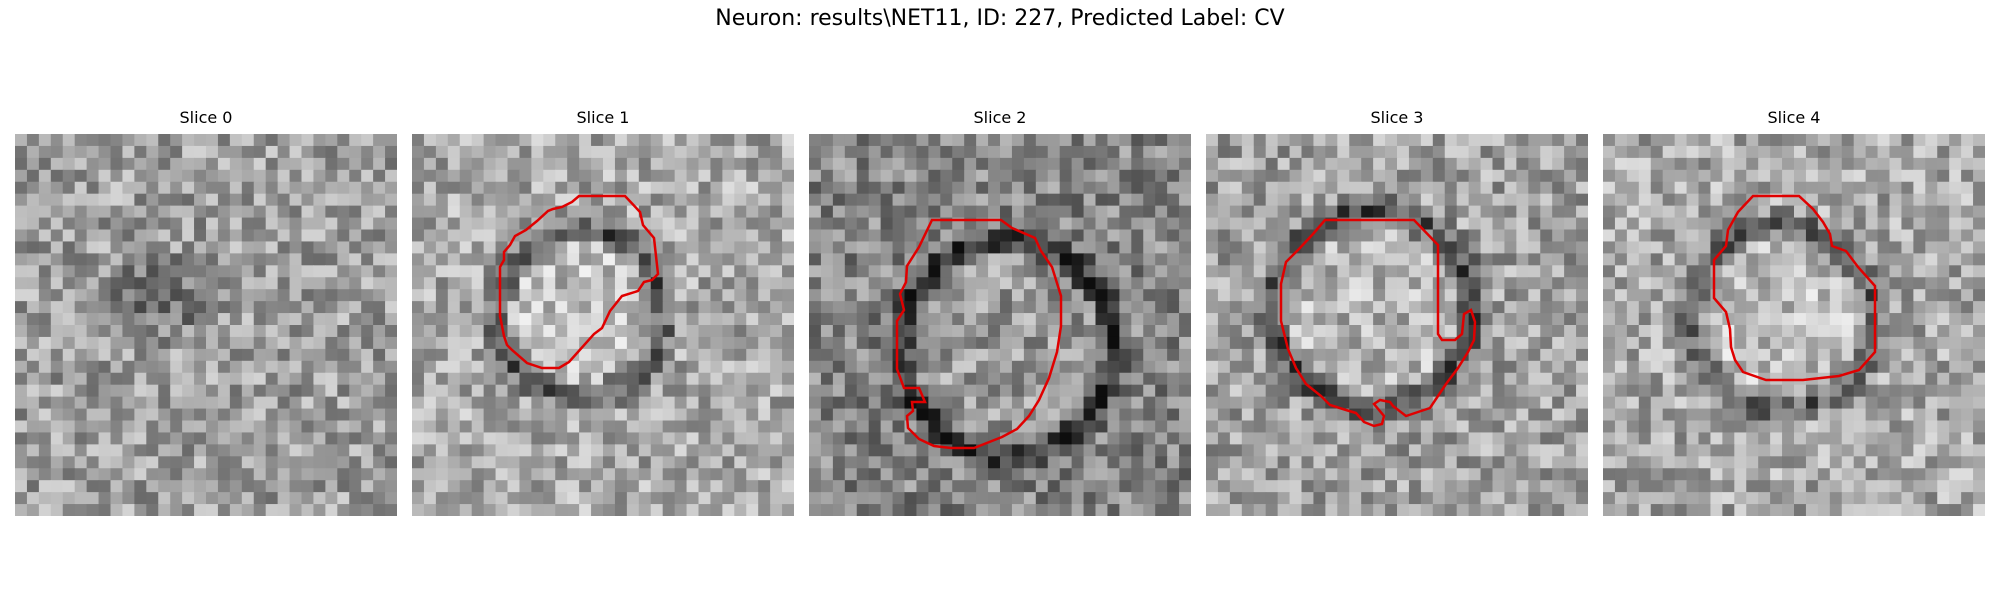 This screenshot has height=600, width=2000. What do you see at coordinates (603, 117) in the screenshot?
I see `slice-title-1: Slice 1` at bounding box center [603, 117].